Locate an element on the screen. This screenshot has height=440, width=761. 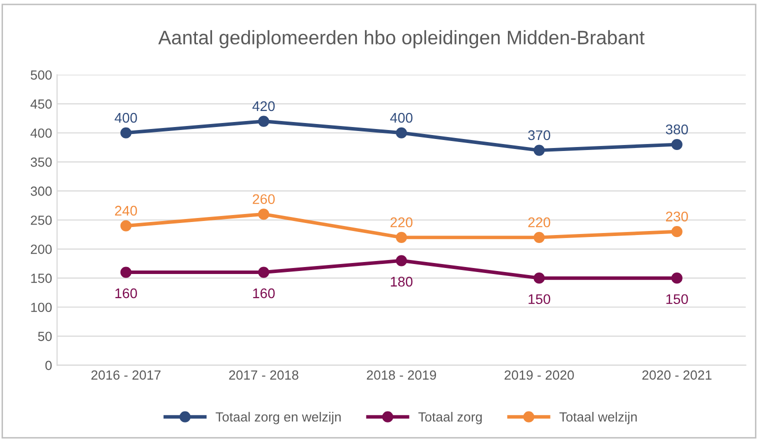
data-label: 260 is located at coordinates (263, 199).